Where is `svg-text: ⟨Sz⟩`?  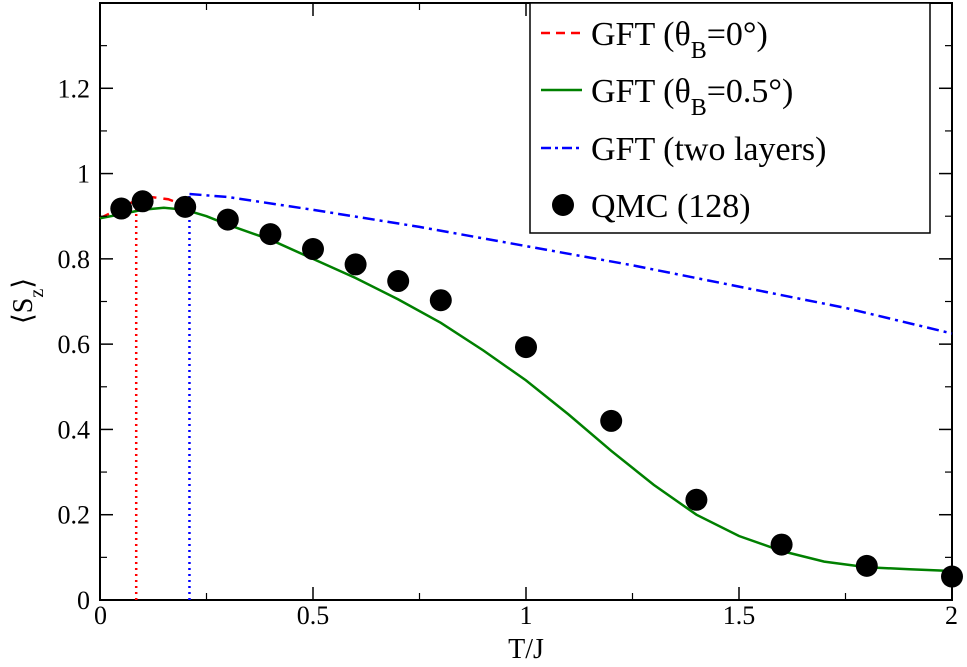
svg-text: ⟨Sz⟩ is located at coordinates (28, 301).